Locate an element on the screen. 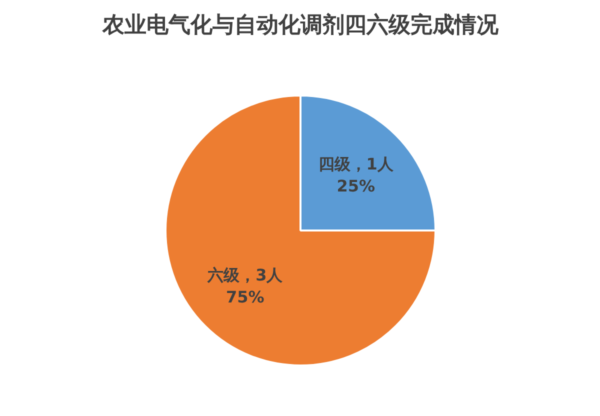 The height and width of the screenshot is (416, 600). slice-label: 四级，1人 25% is located at coordinates (356, 175).